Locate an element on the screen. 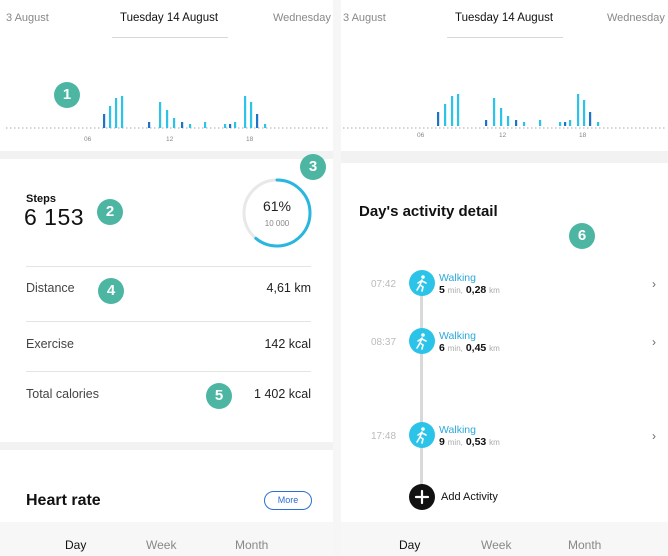 This screenshot has width=668, height=556. hourly-steps-chart: 06 12 18 is located at coordinates (504, 95).